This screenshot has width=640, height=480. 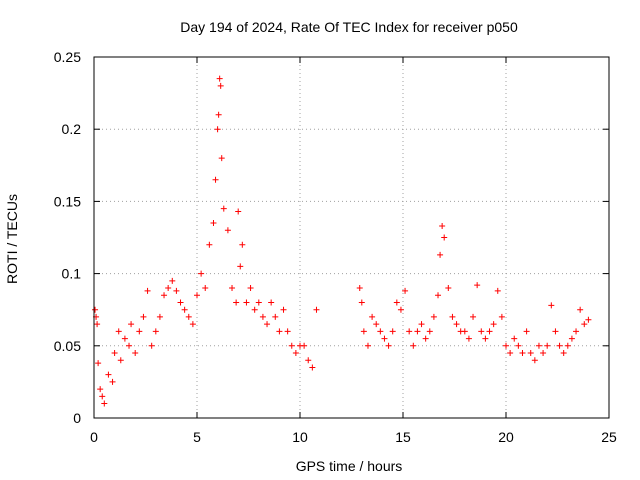 I want to click on y-tick-label: 0.1, so click(x=72, y=274).